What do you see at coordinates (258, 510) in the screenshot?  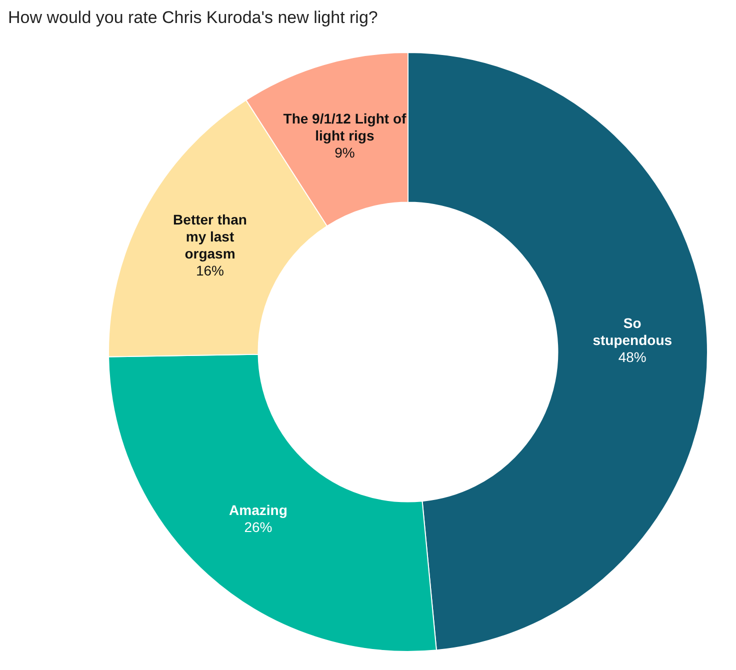 I see `slice-label: Amazing` at bounding box center [258, 510].